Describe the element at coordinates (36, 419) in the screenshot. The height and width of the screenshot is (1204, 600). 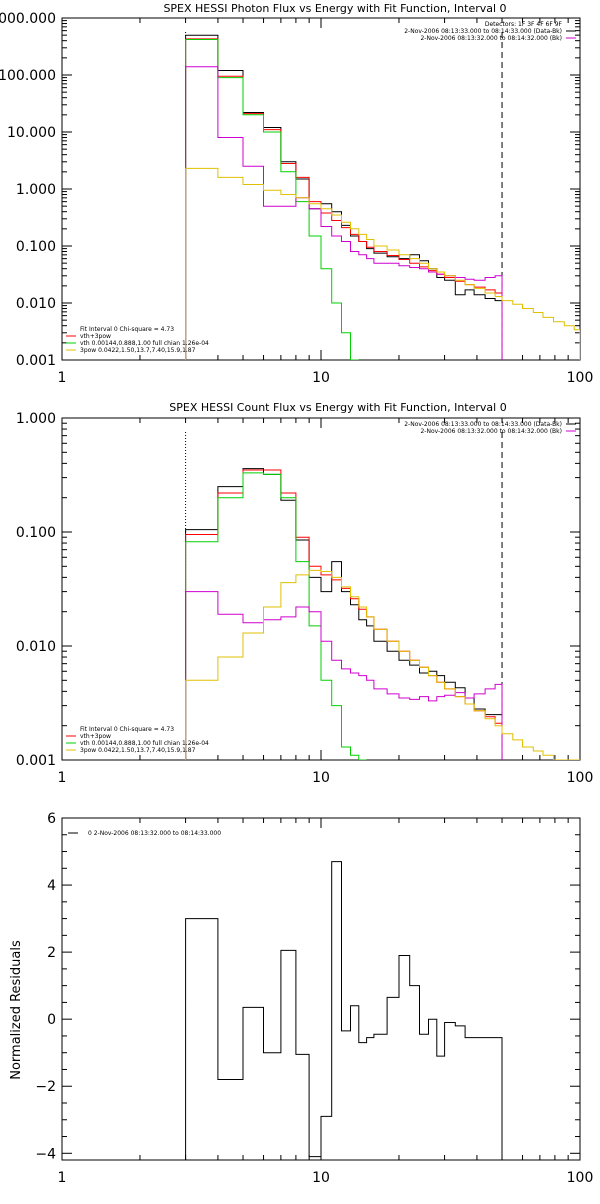
I see `count-ytick-label: 1.000` at that location.